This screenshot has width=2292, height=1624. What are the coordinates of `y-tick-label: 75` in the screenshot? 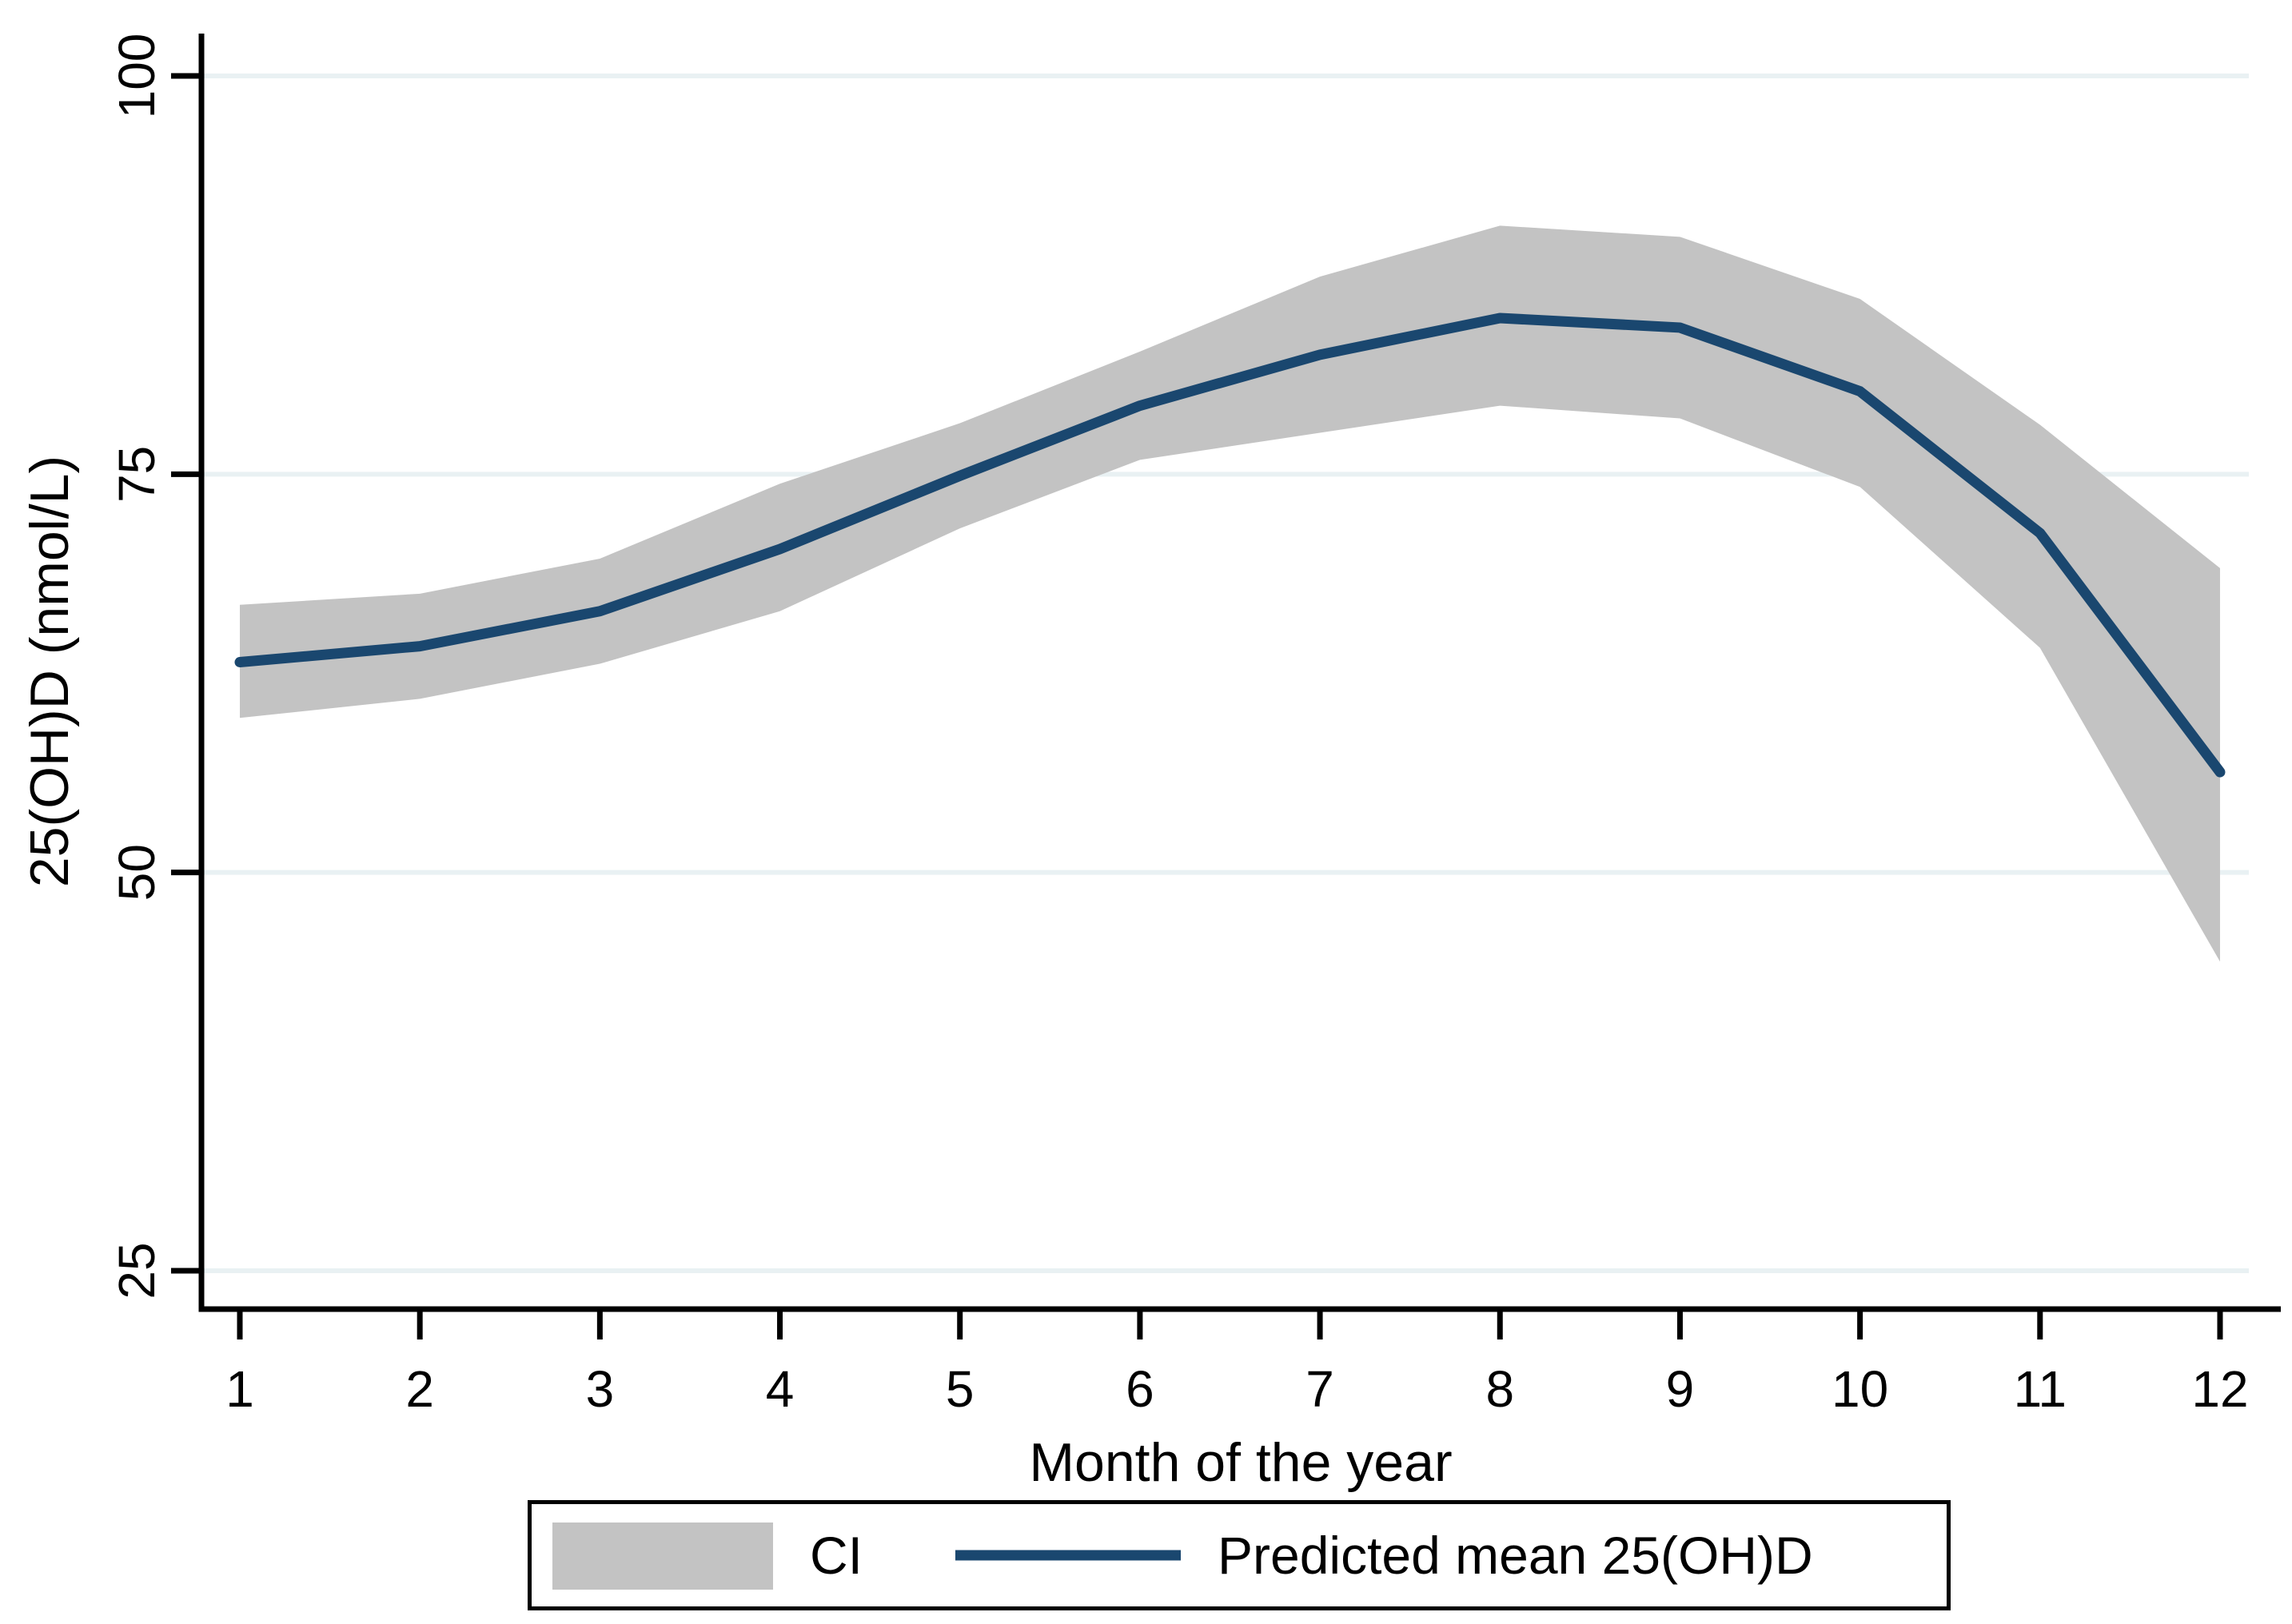 It's located at (137, 474).